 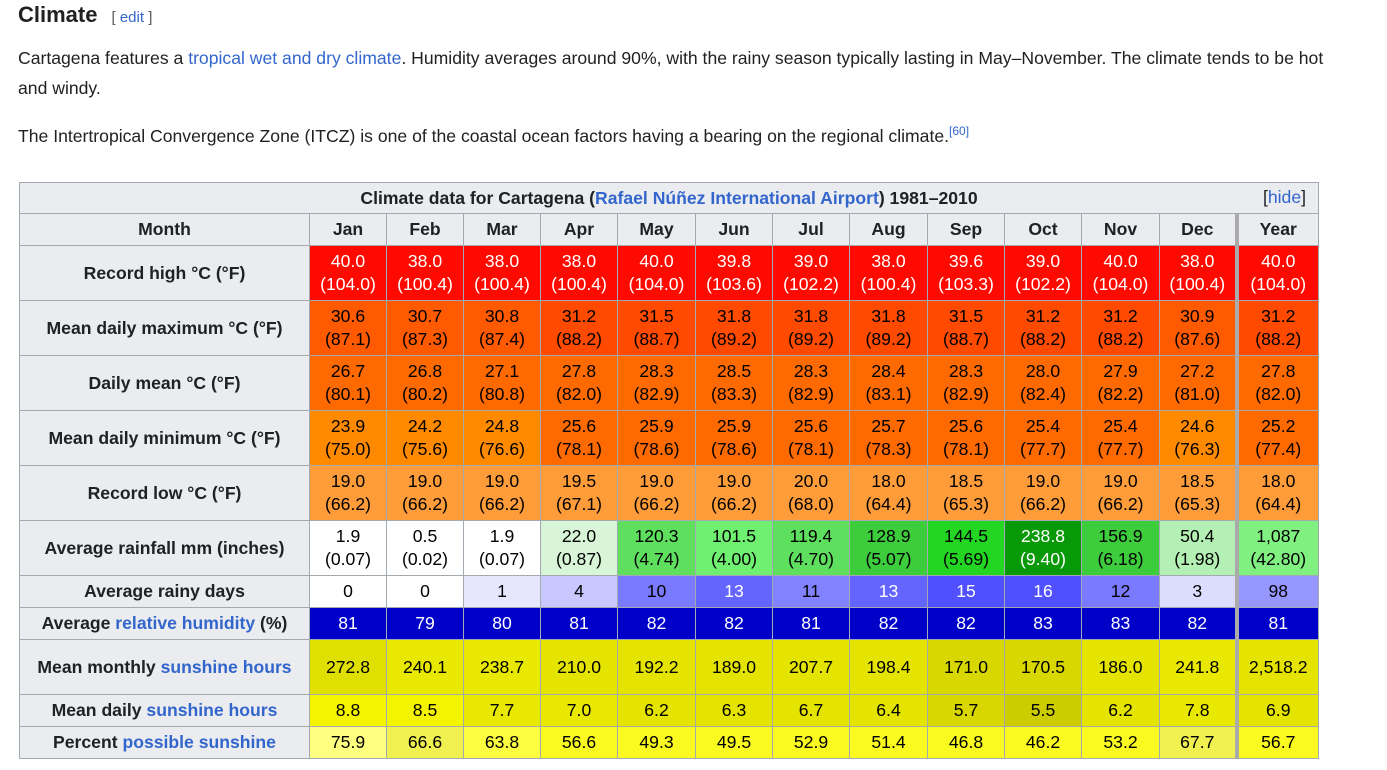 What do you see at coordinates (737, 197) in the screenshot?
I see `airport-link: Rafael Núñez International Airport` at bounding box center [737, 197].